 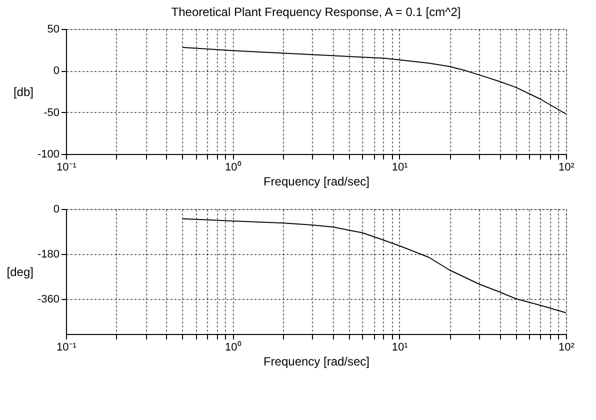 What do you see at coordinates (48, 254) in the screenshot?
I see `y-tick-label: -180` at bounding box center [48, 254].